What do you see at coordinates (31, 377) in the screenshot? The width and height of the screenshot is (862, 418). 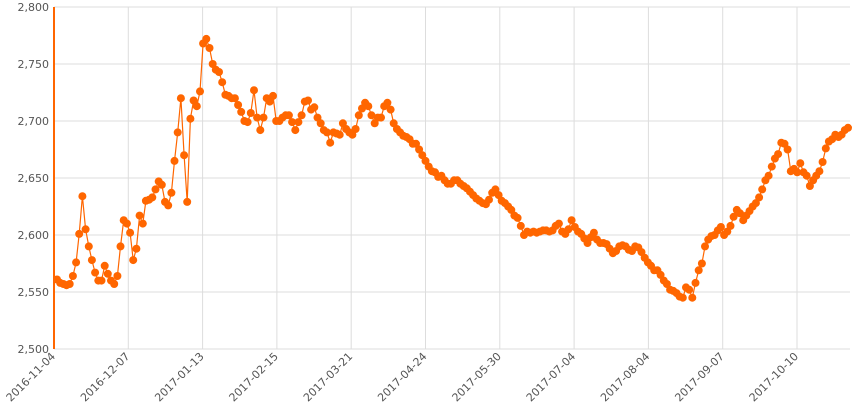 I see `x-tick-label: 2016-11-04` at bounding box center [31, 377].